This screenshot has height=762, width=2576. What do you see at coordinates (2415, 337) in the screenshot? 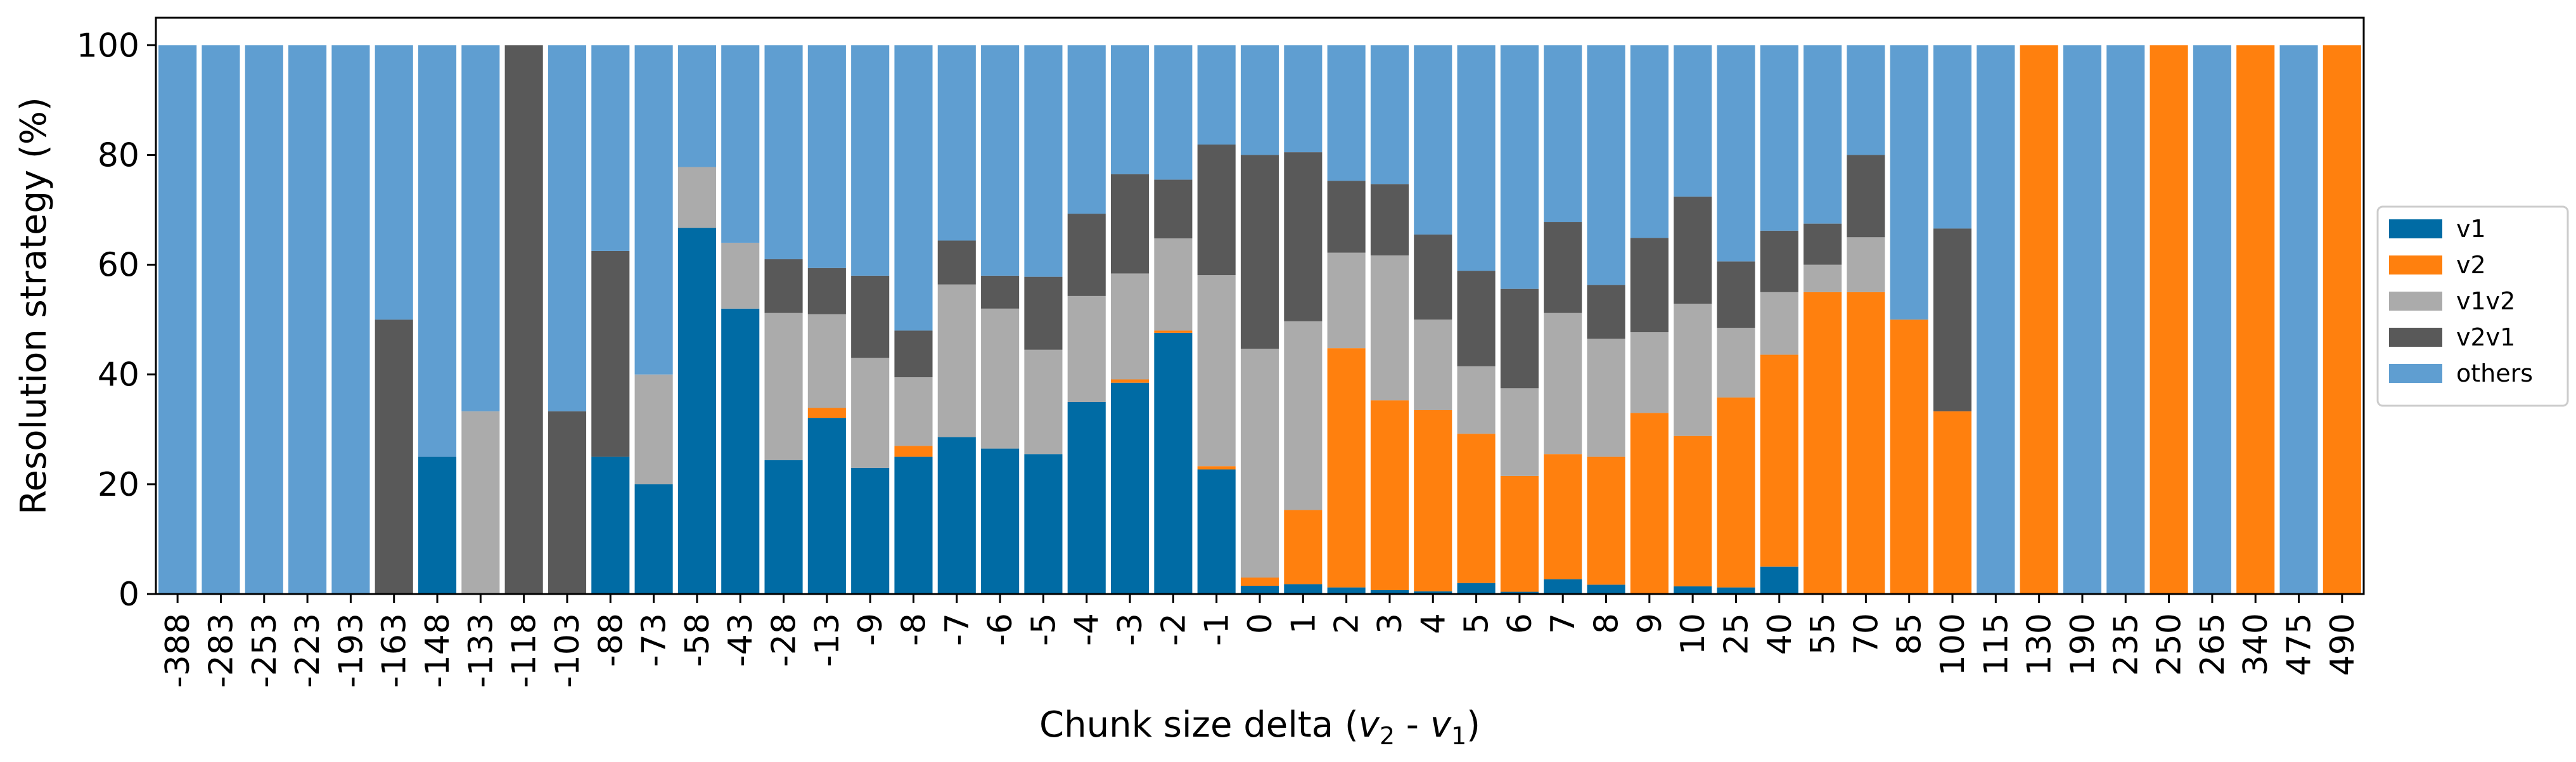
I see `legend-swatch-v2v1` at bounding box center [2415, 337].